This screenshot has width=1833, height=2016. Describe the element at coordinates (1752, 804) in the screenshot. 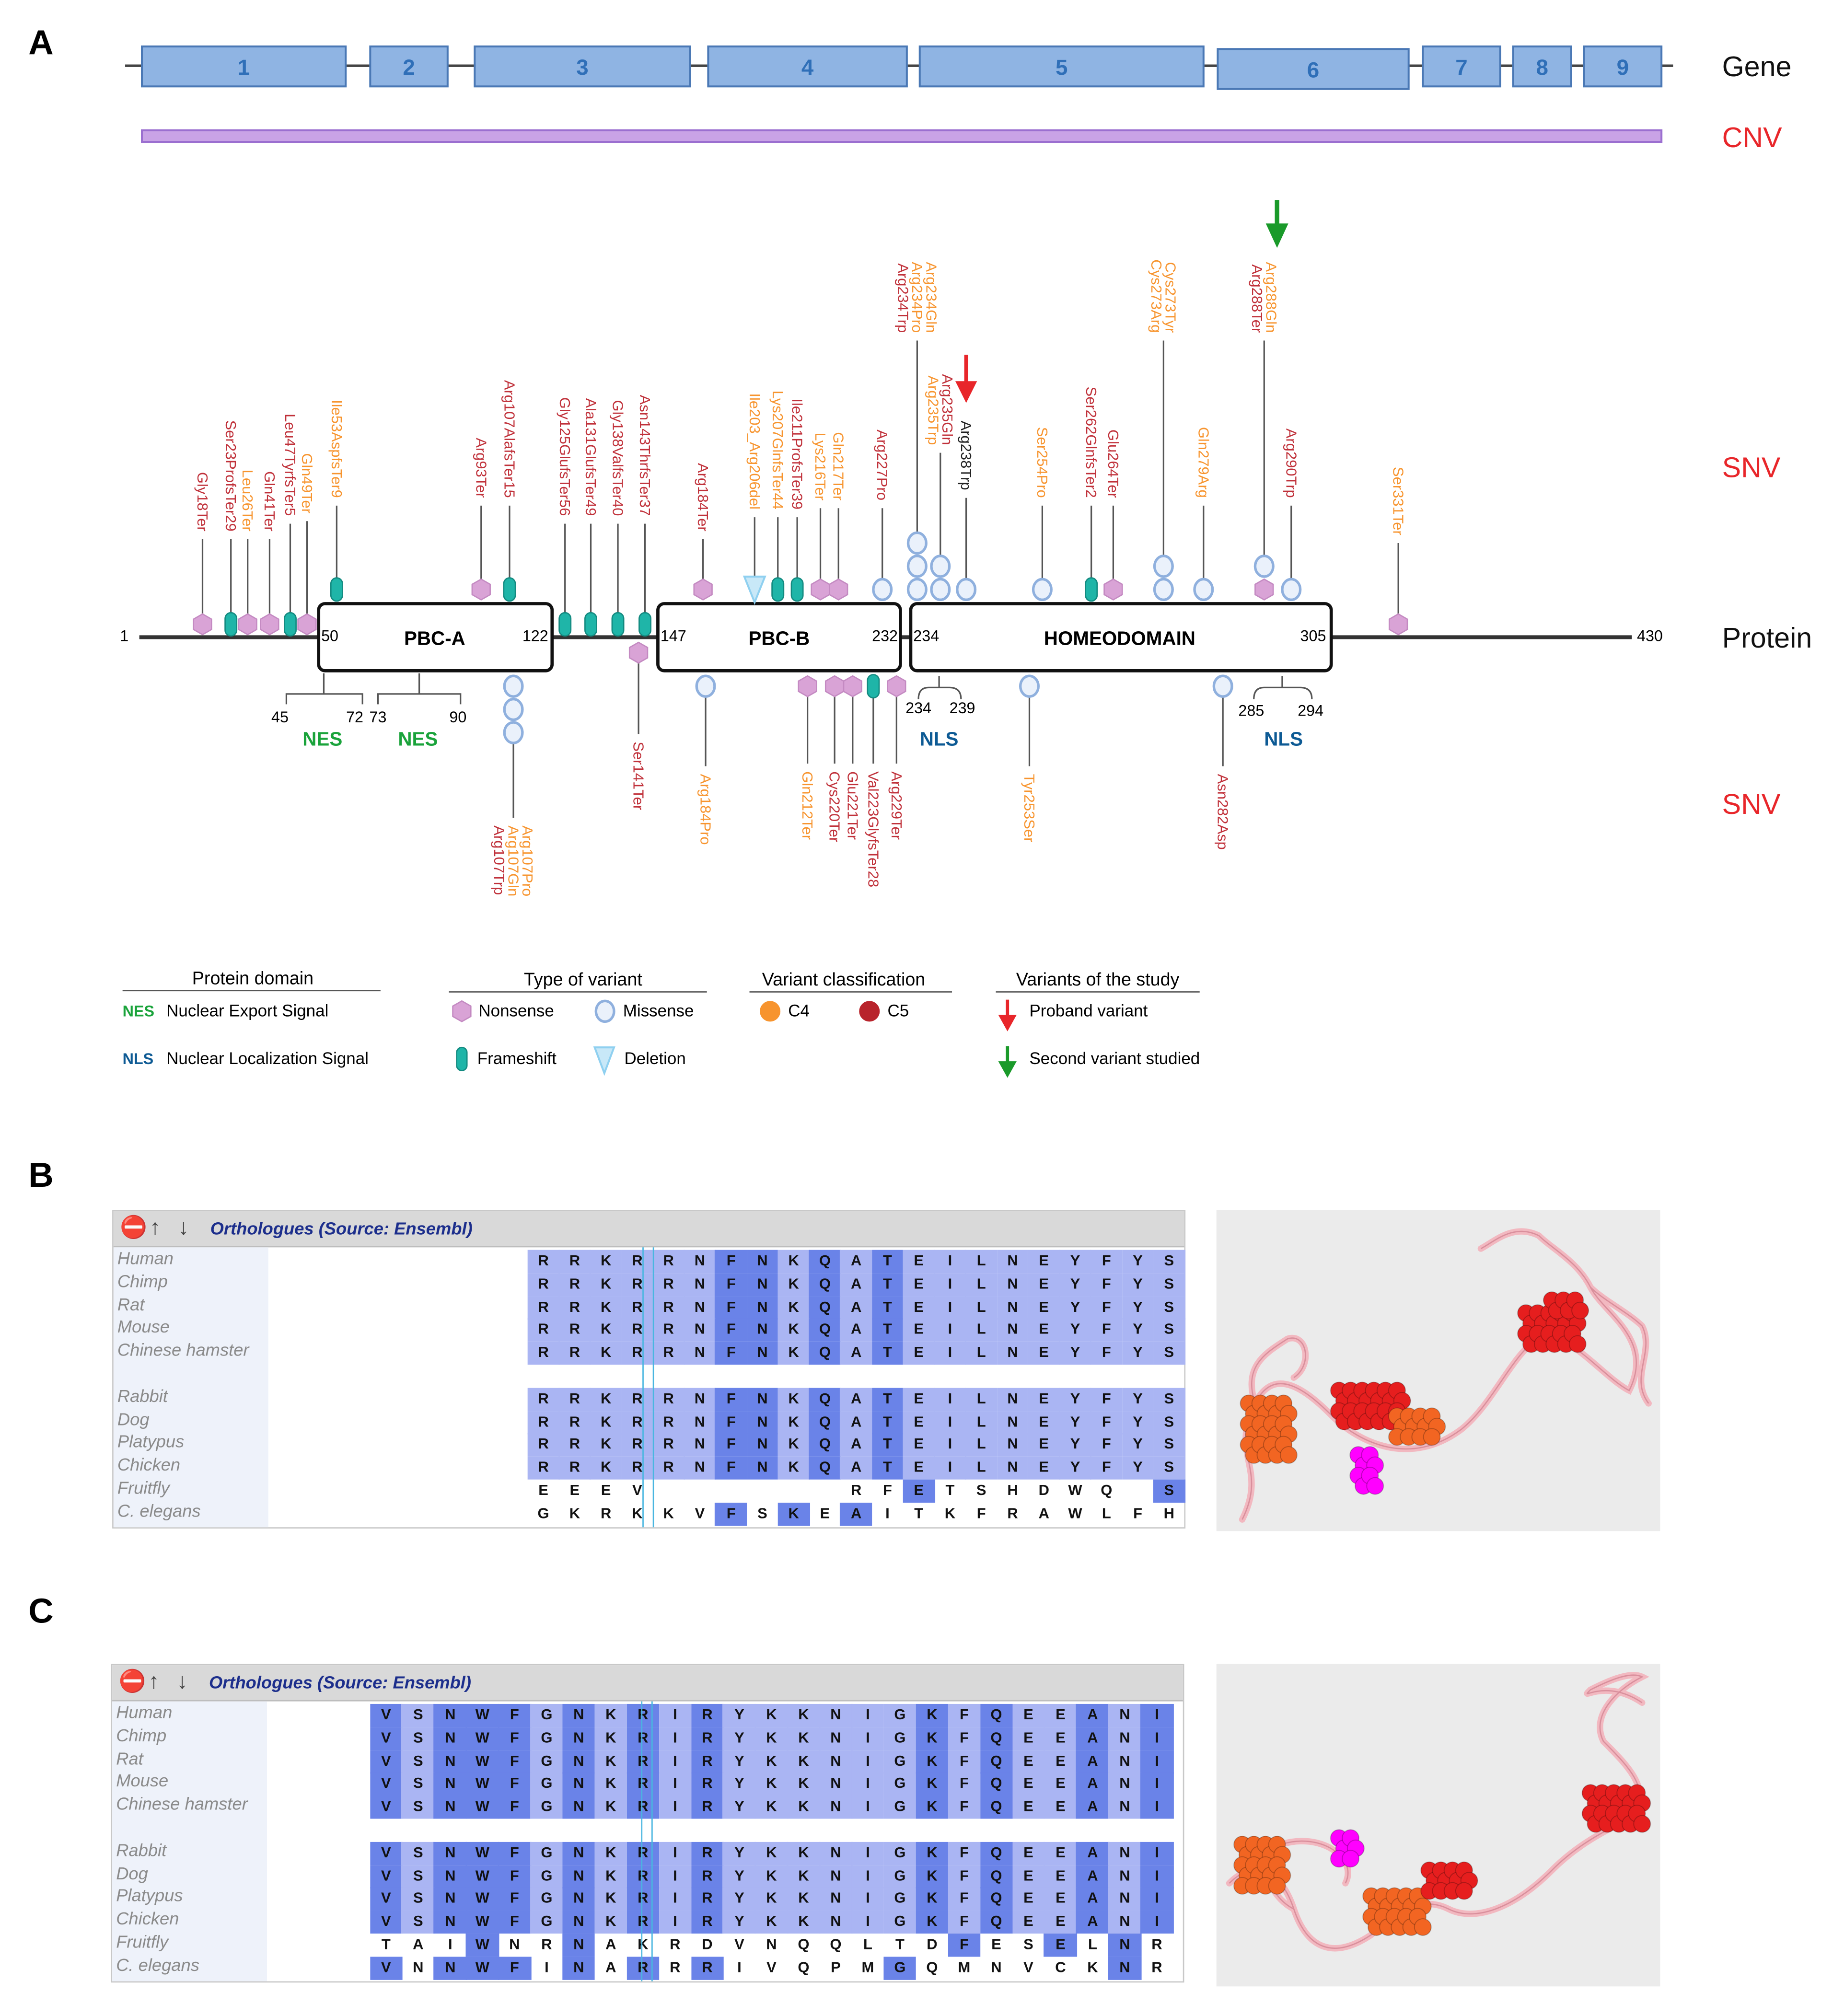

I see `snv-bottom-label: SNV` at that location.